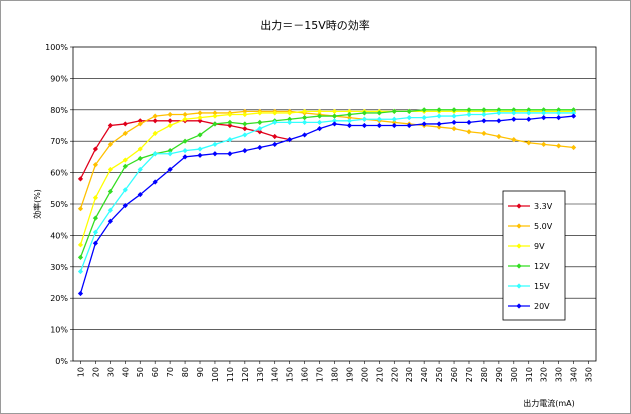  I want to click on y-axis-ticks: 0% 10% 20% 30% 40% 50% 60% 70% 80% 90% 100%, so click(59, 204).